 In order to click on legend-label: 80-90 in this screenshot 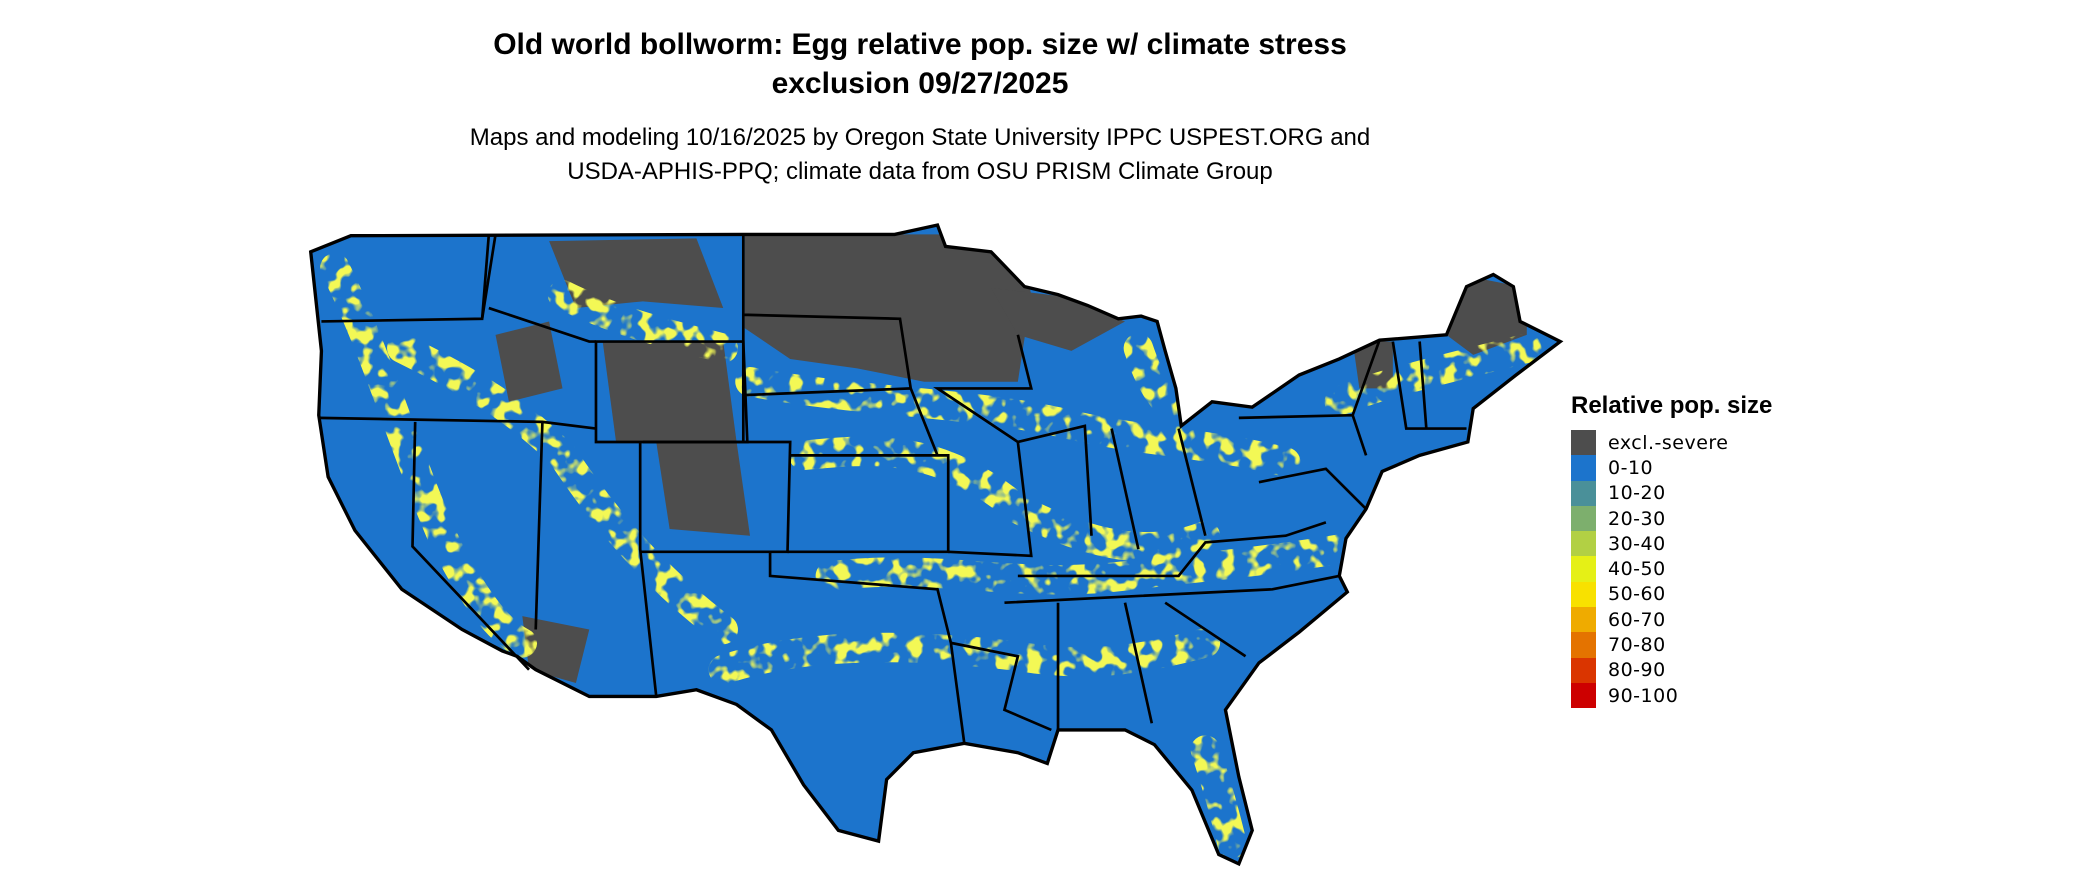, I will do `click(1637, 670)`.